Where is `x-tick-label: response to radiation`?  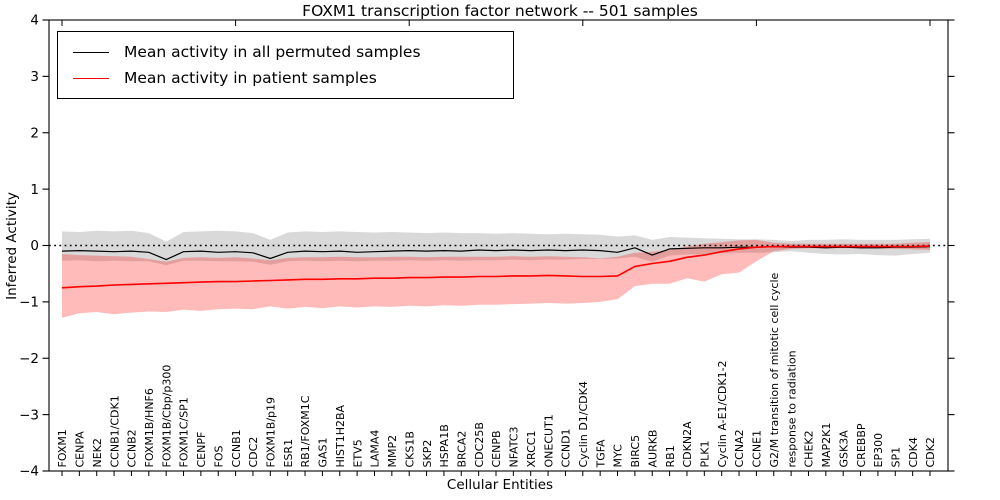
x-tick-label: response to radiation is located at coordinates (791, 408).